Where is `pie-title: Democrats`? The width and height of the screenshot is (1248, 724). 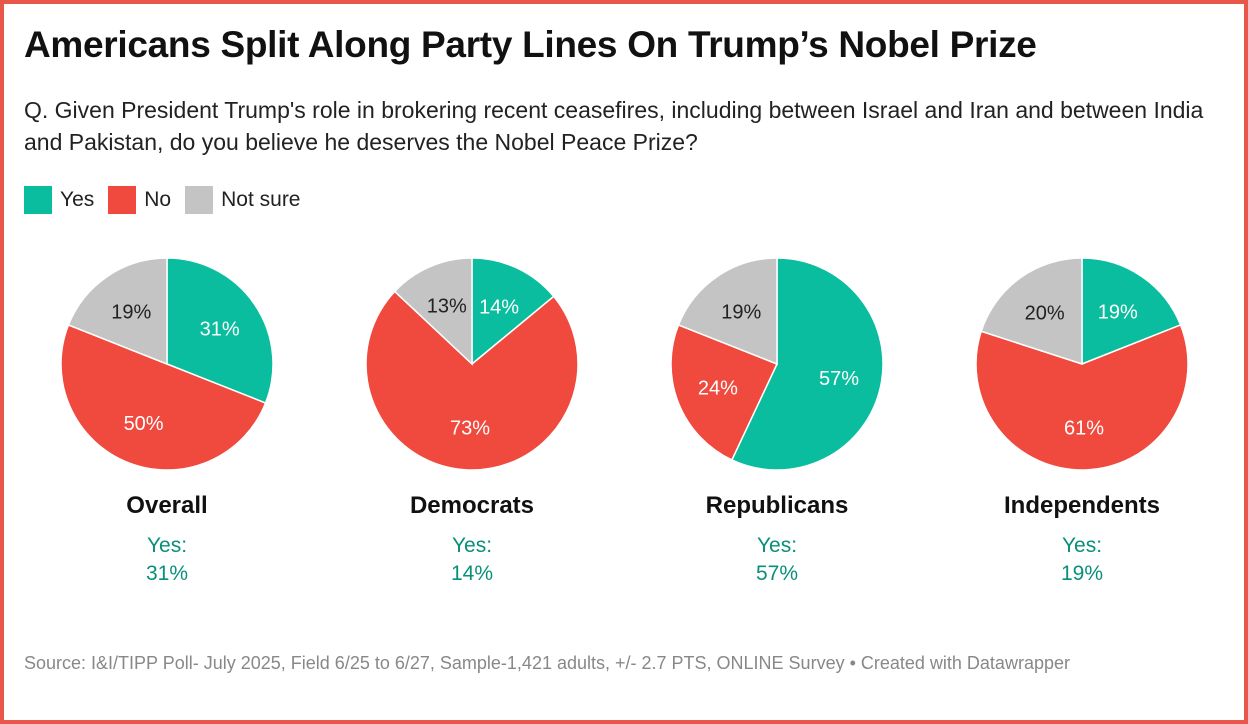
pie-title: Democrats is located at coordinates (472, 505).